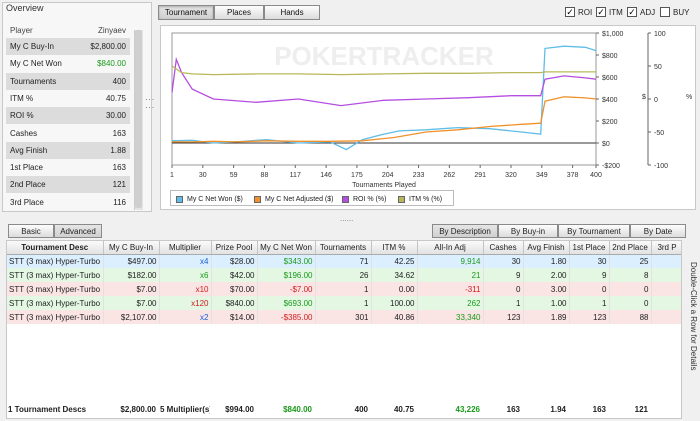 This screenshot has height=421, width=700. I want to click on overview-header-row: Player Zinyaev, so click(68, 30).